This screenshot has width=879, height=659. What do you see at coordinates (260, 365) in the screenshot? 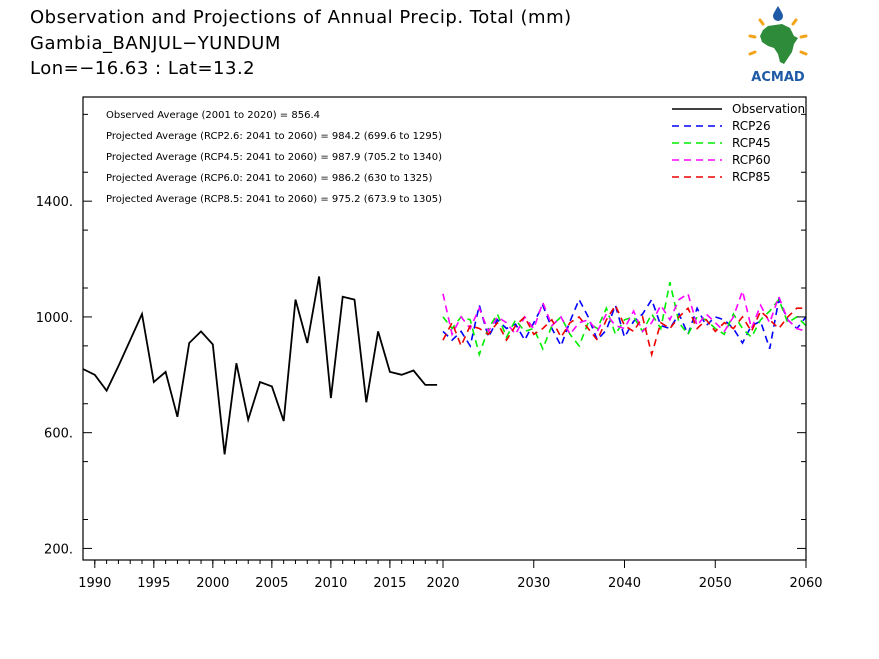
I see `series-line-observation` at bounding box center [260, 365].